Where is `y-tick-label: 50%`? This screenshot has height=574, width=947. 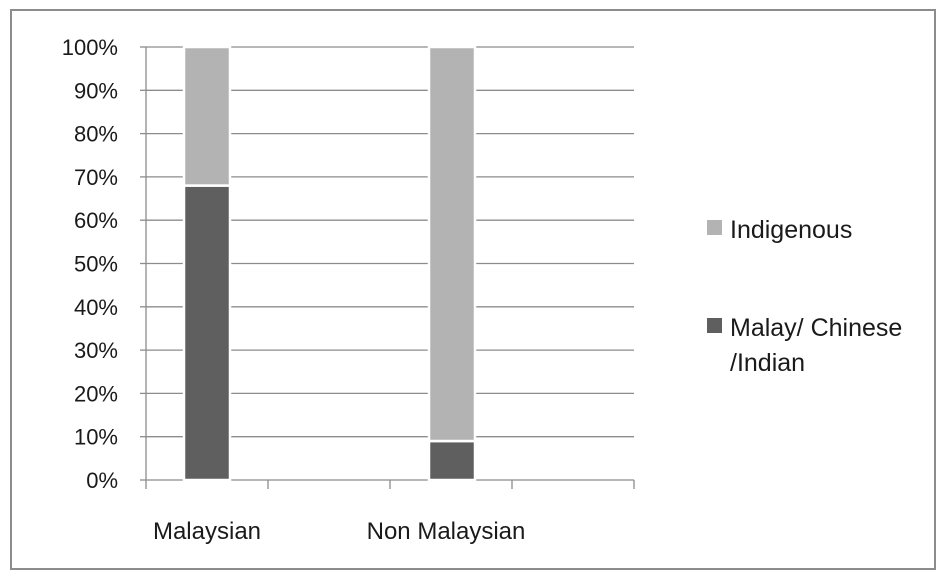
y-tick-label: 50% is located at coordinates (96, 264).